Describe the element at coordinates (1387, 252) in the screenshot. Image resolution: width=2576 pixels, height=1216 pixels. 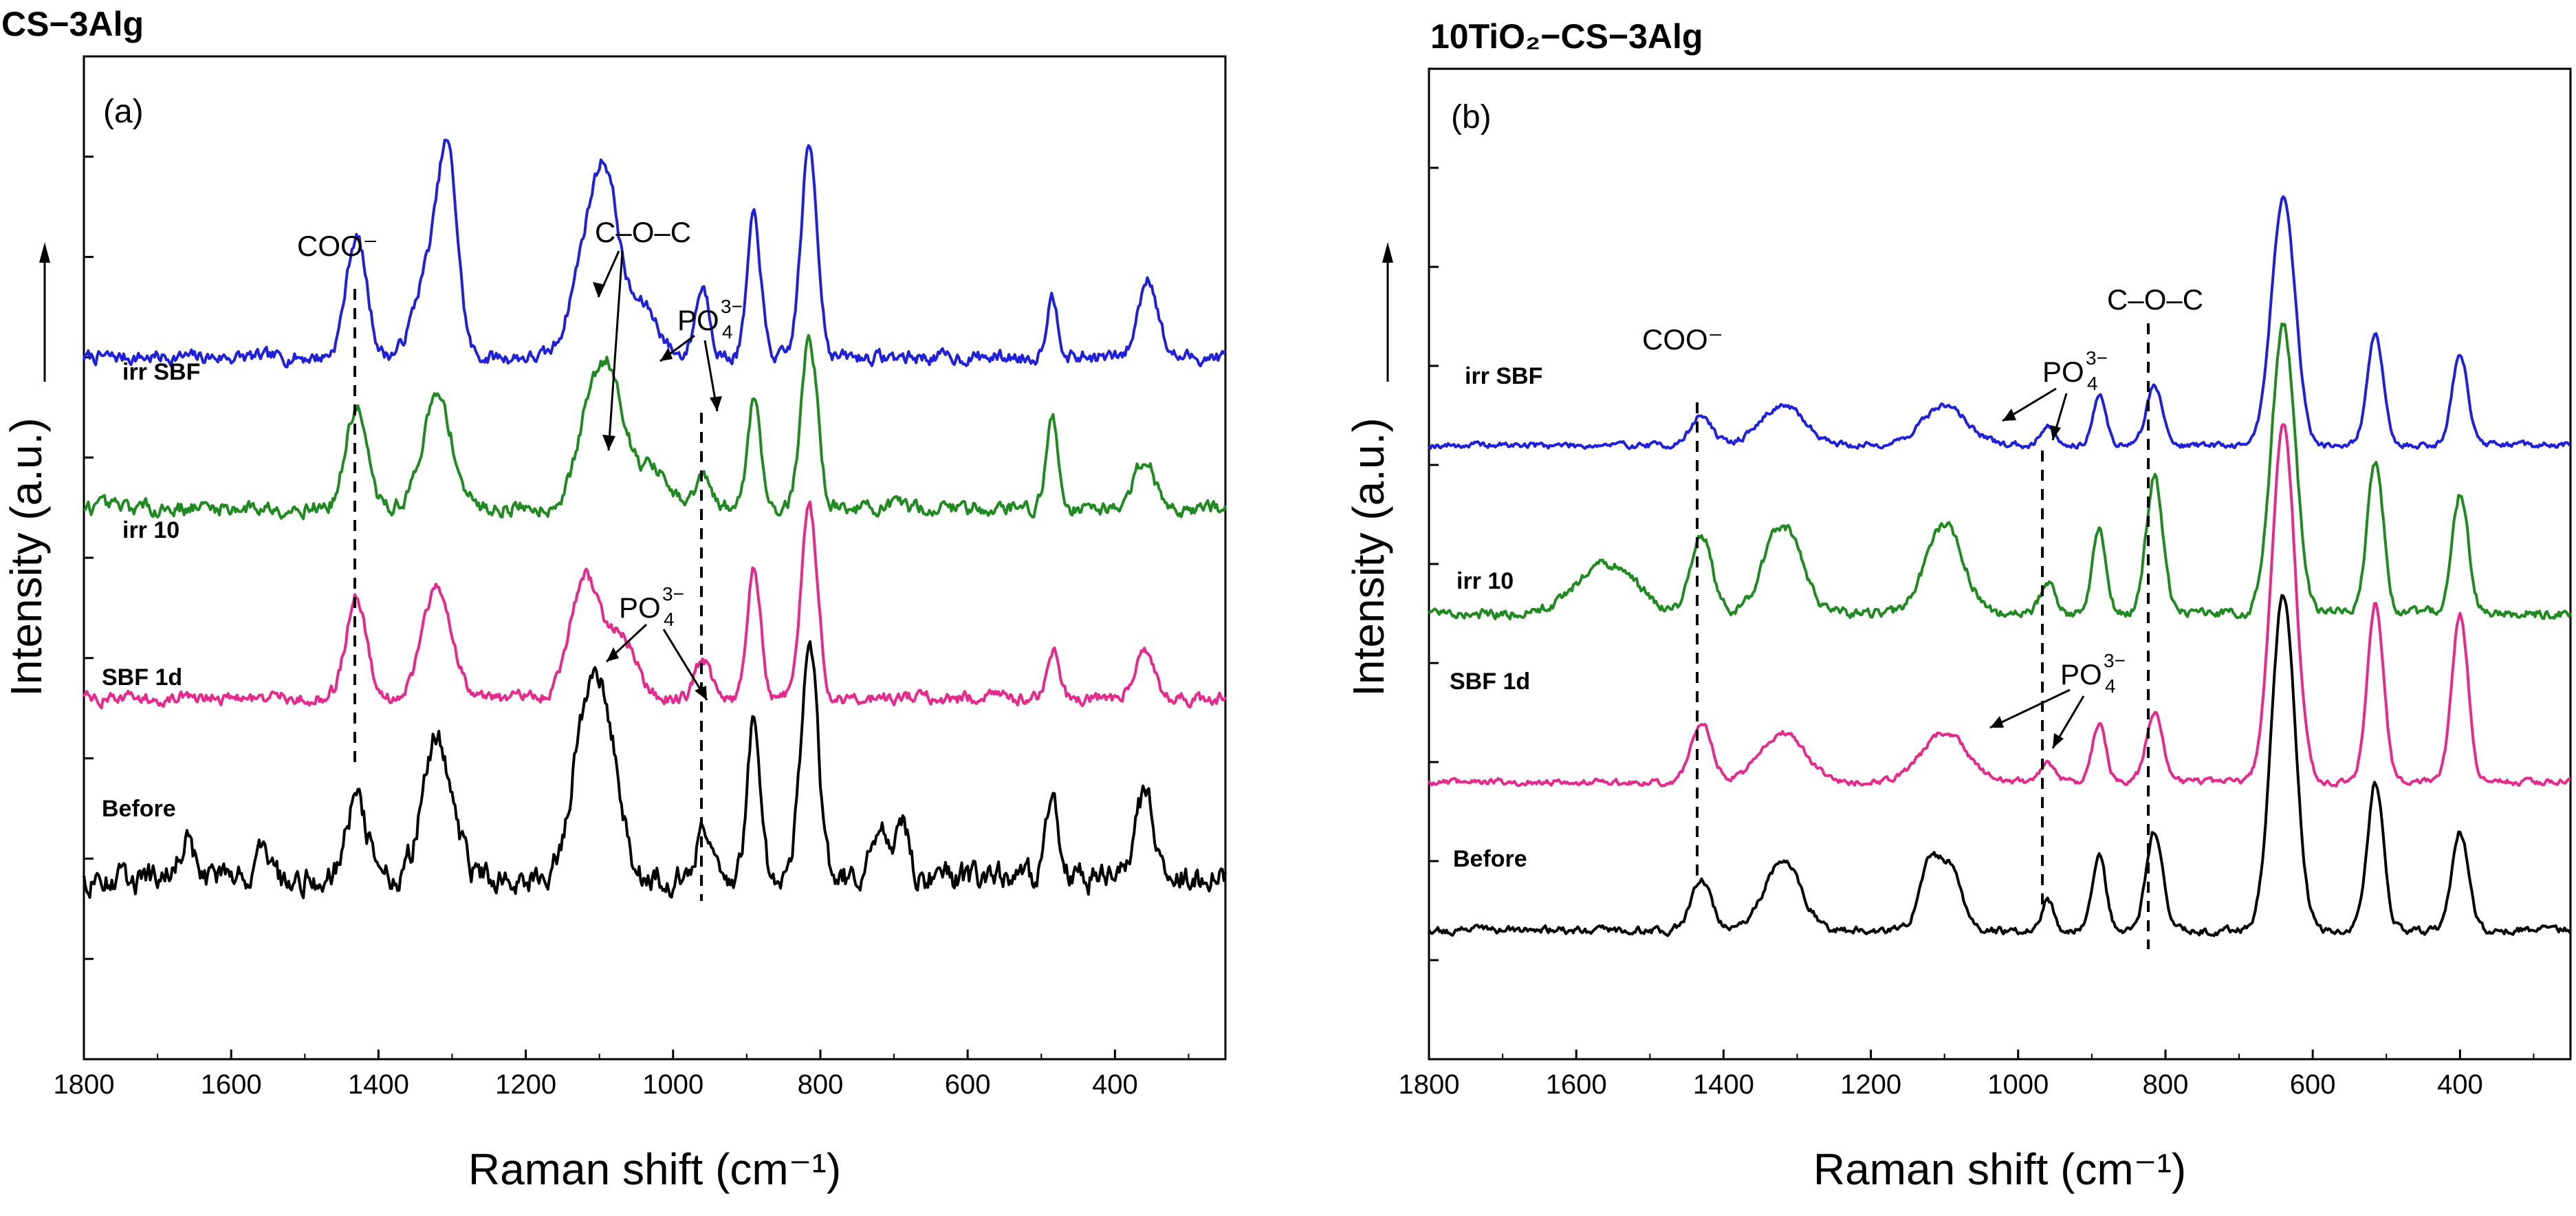
I see `panel-b-y-arrowhead` at that location.